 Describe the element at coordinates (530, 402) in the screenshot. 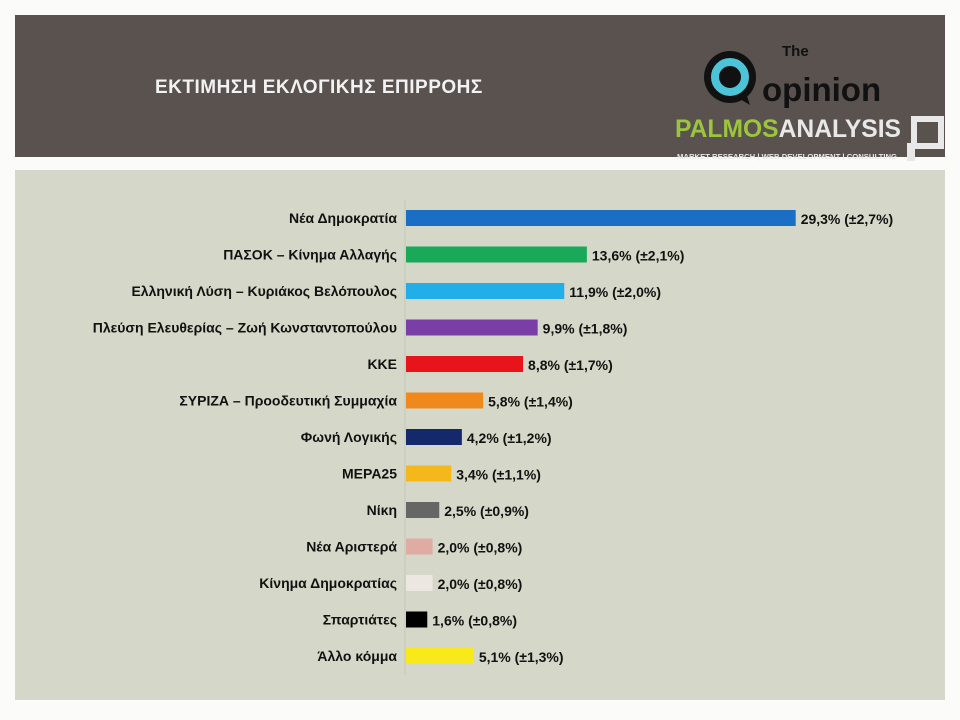

I see `data-label: 5,8% (±1,4%)` at that location.